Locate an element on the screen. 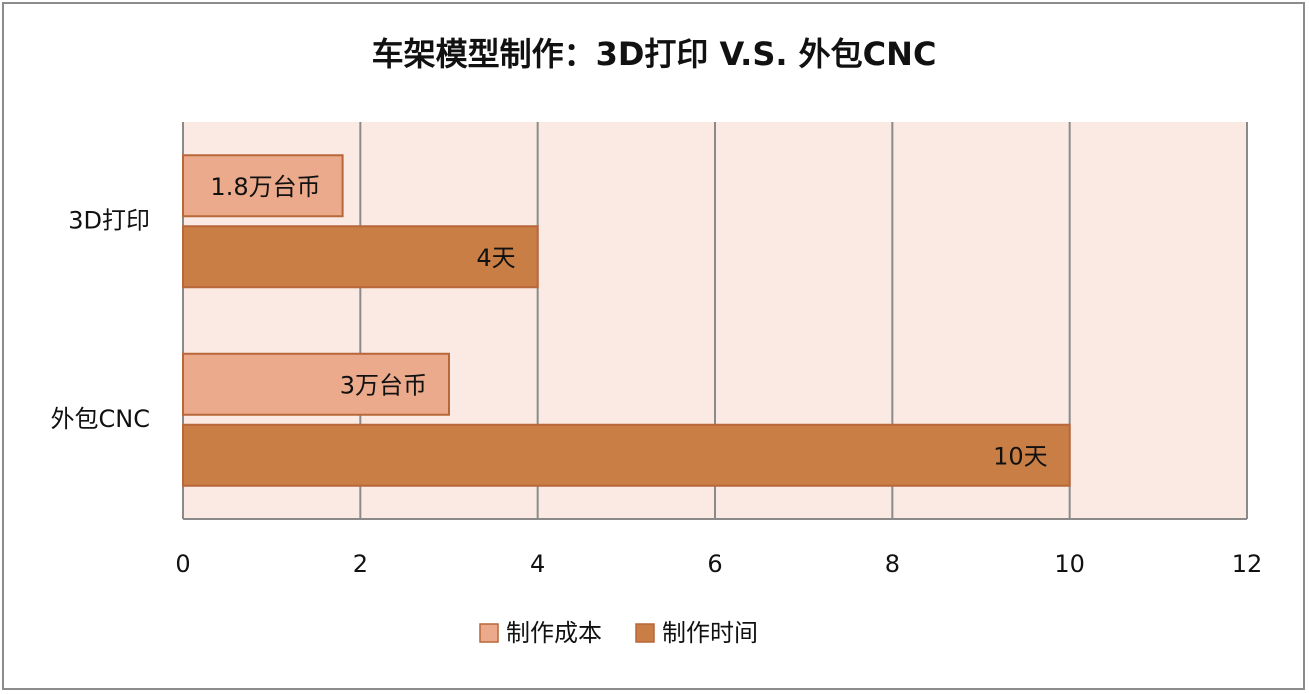 The width and height of the screenshot is (1309, 694). legend-label: 制作成本 is located at coordinates (554, 633).